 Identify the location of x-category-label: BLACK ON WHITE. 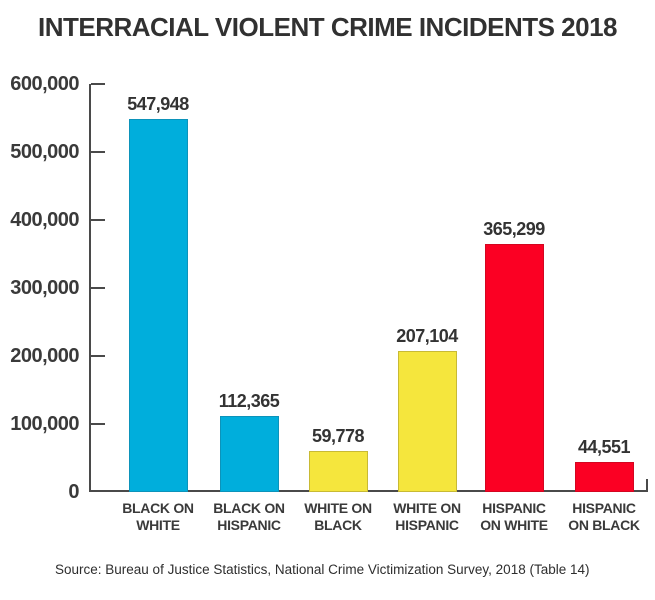
(158, 516).